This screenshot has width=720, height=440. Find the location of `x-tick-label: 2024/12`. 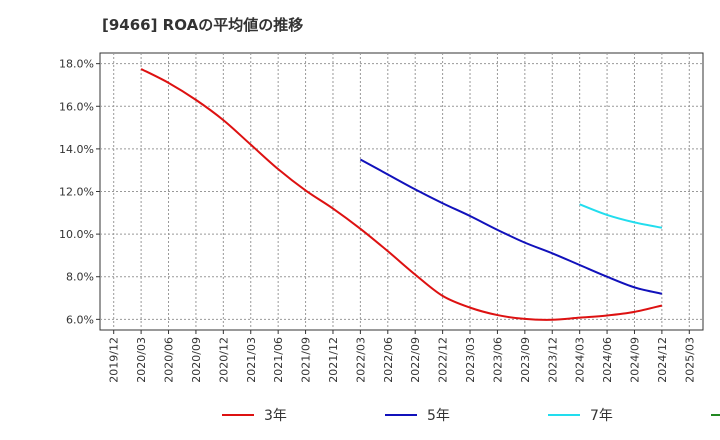

x-tick-label: 2024/12 is located at coordinates (662, 360).